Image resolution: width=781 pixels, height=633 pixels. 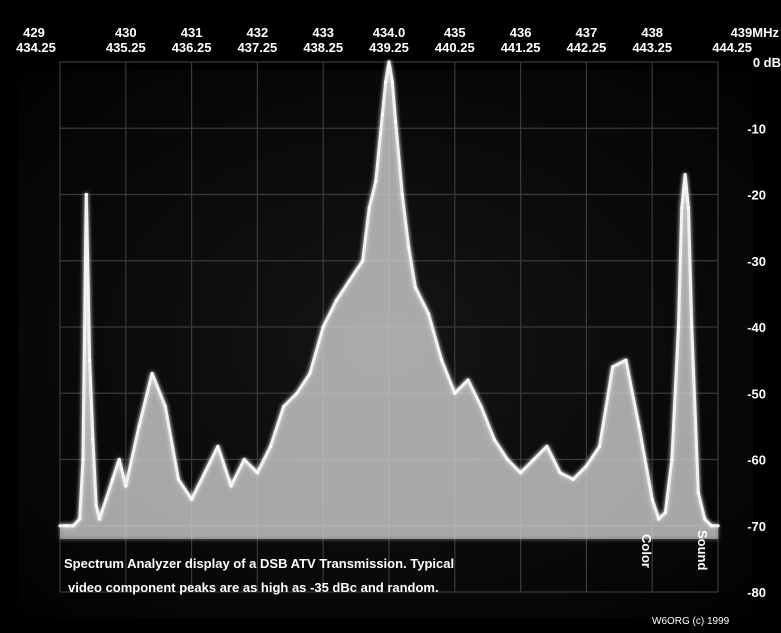 What do you see at coordinates (652, 32) in the screenshot?
I see `top-freq-label: 438` at bounding box center [652, 32].